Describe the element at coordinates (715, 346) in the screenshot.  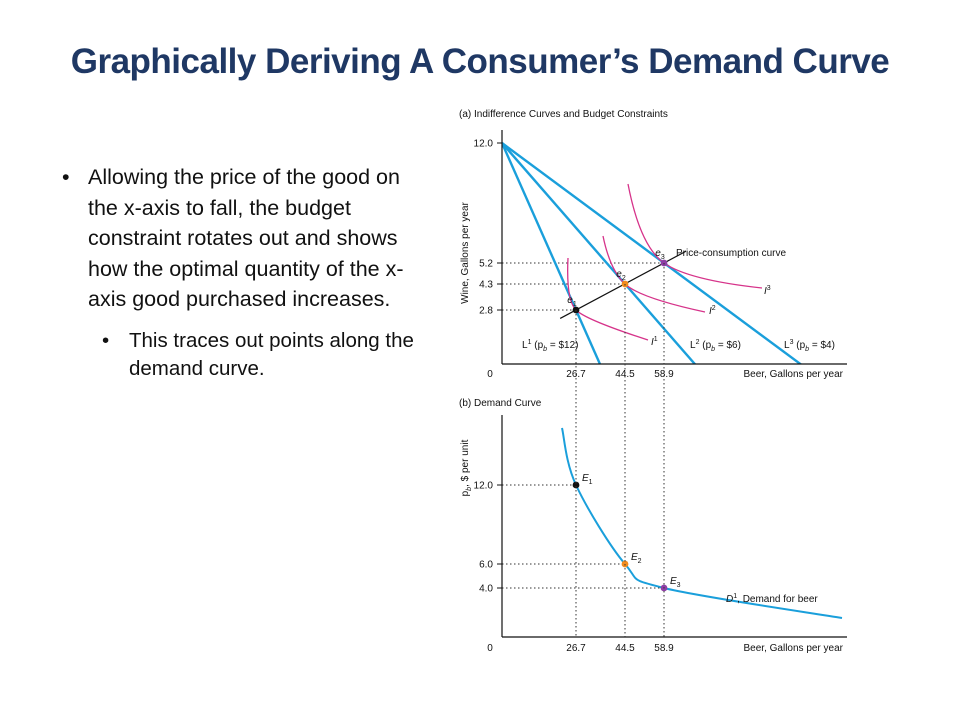
I see `budget-label-l2: L2 (pb = $6)` at that location.